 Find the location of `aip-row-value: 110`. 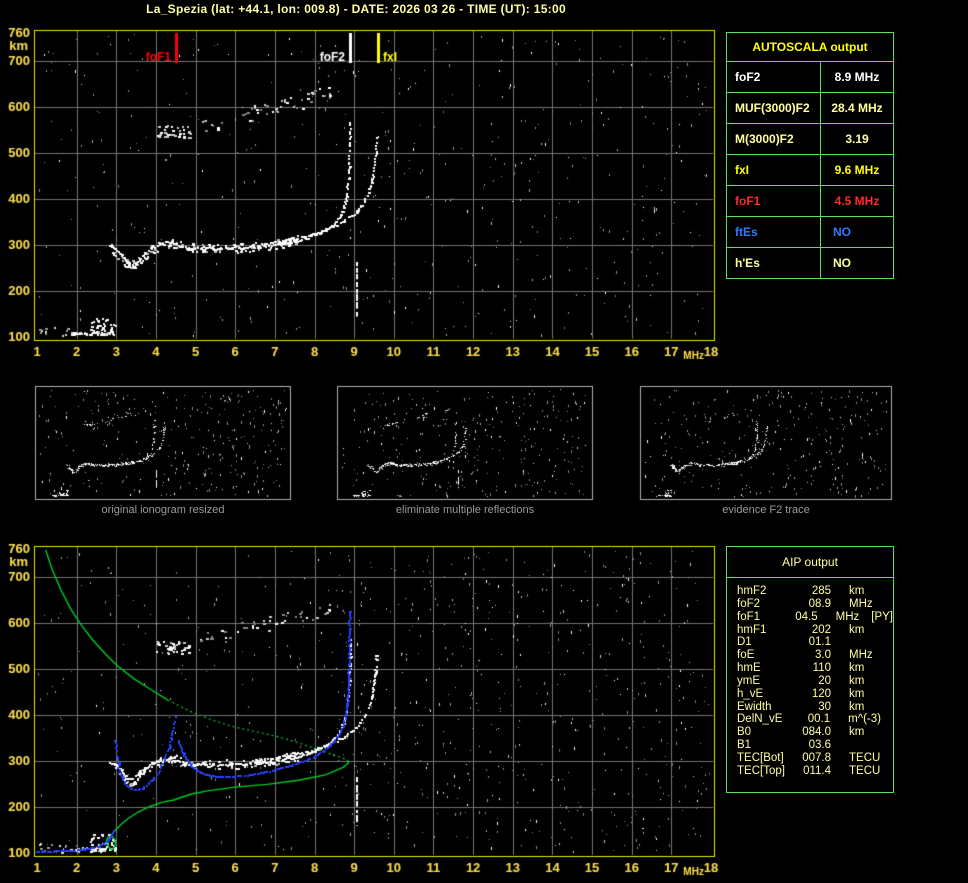

aip-row-value: 110 is located at coordinates (821, 668).